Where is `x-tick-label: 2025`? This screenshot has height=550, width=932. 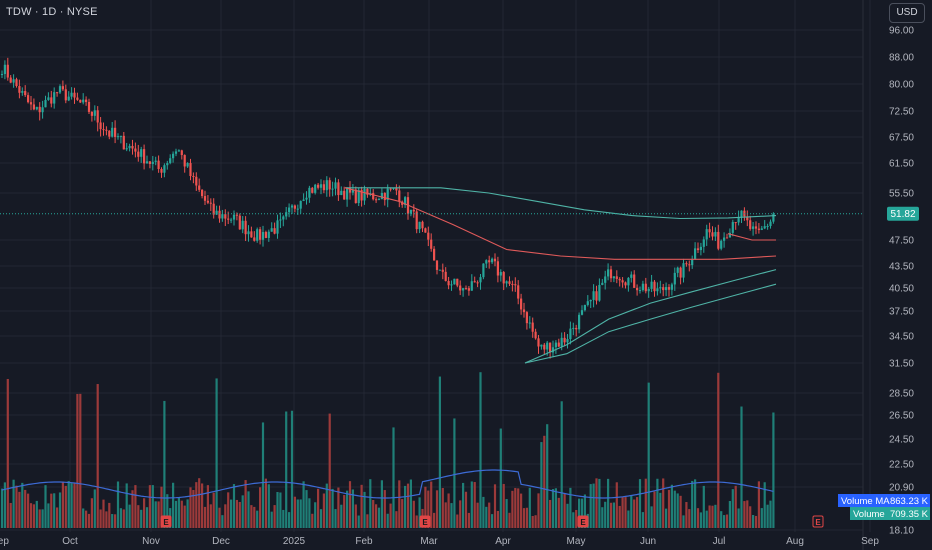 x-tick-label: 2025 is located at coordinates (294, 541).